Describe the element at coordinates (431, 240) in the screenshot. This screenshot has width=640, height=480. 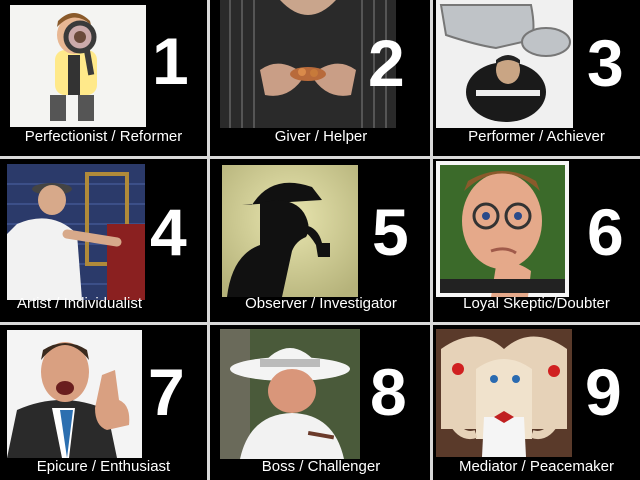
I see `divider-v2` at that location.